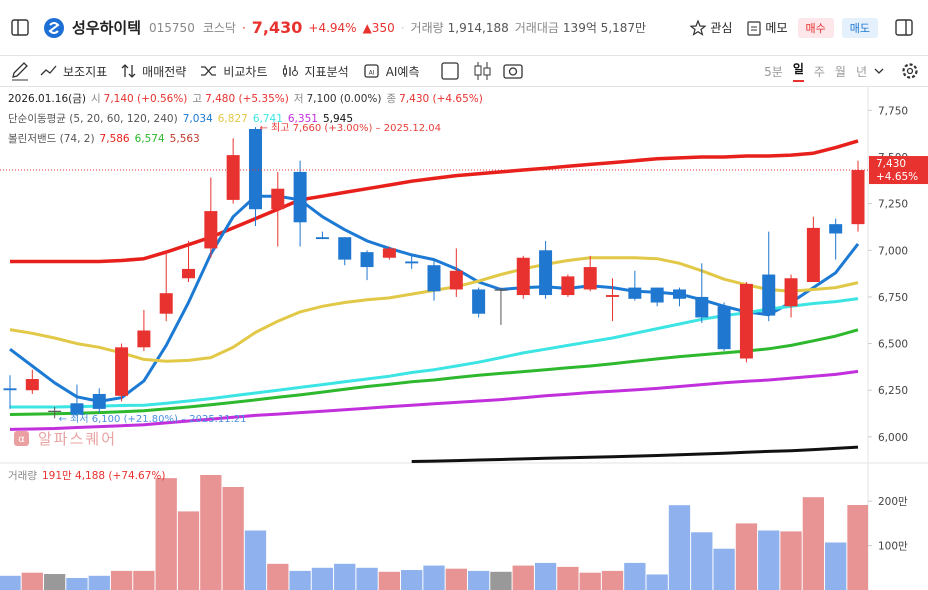 The width and height of the screenshot is (928, 590). I want to click on period: 5분, so click(773, 71).